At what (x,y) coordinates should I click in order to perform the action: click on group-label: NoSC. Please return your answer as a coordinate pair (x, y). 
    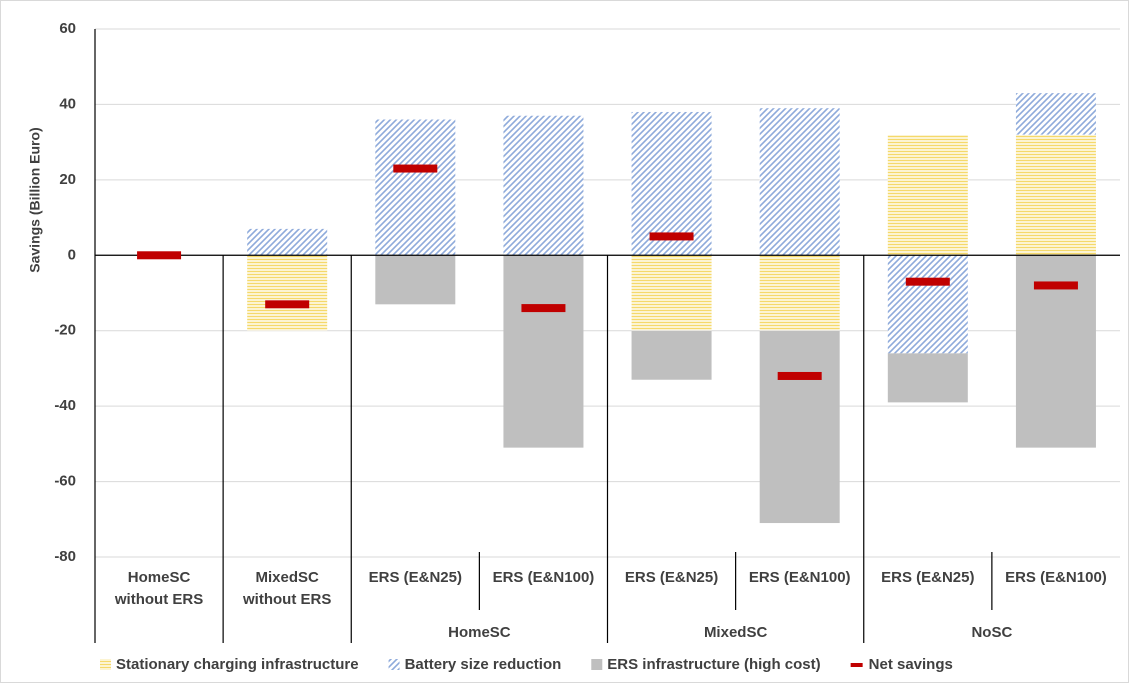
    Looking at the image, I should click on (992, 632).